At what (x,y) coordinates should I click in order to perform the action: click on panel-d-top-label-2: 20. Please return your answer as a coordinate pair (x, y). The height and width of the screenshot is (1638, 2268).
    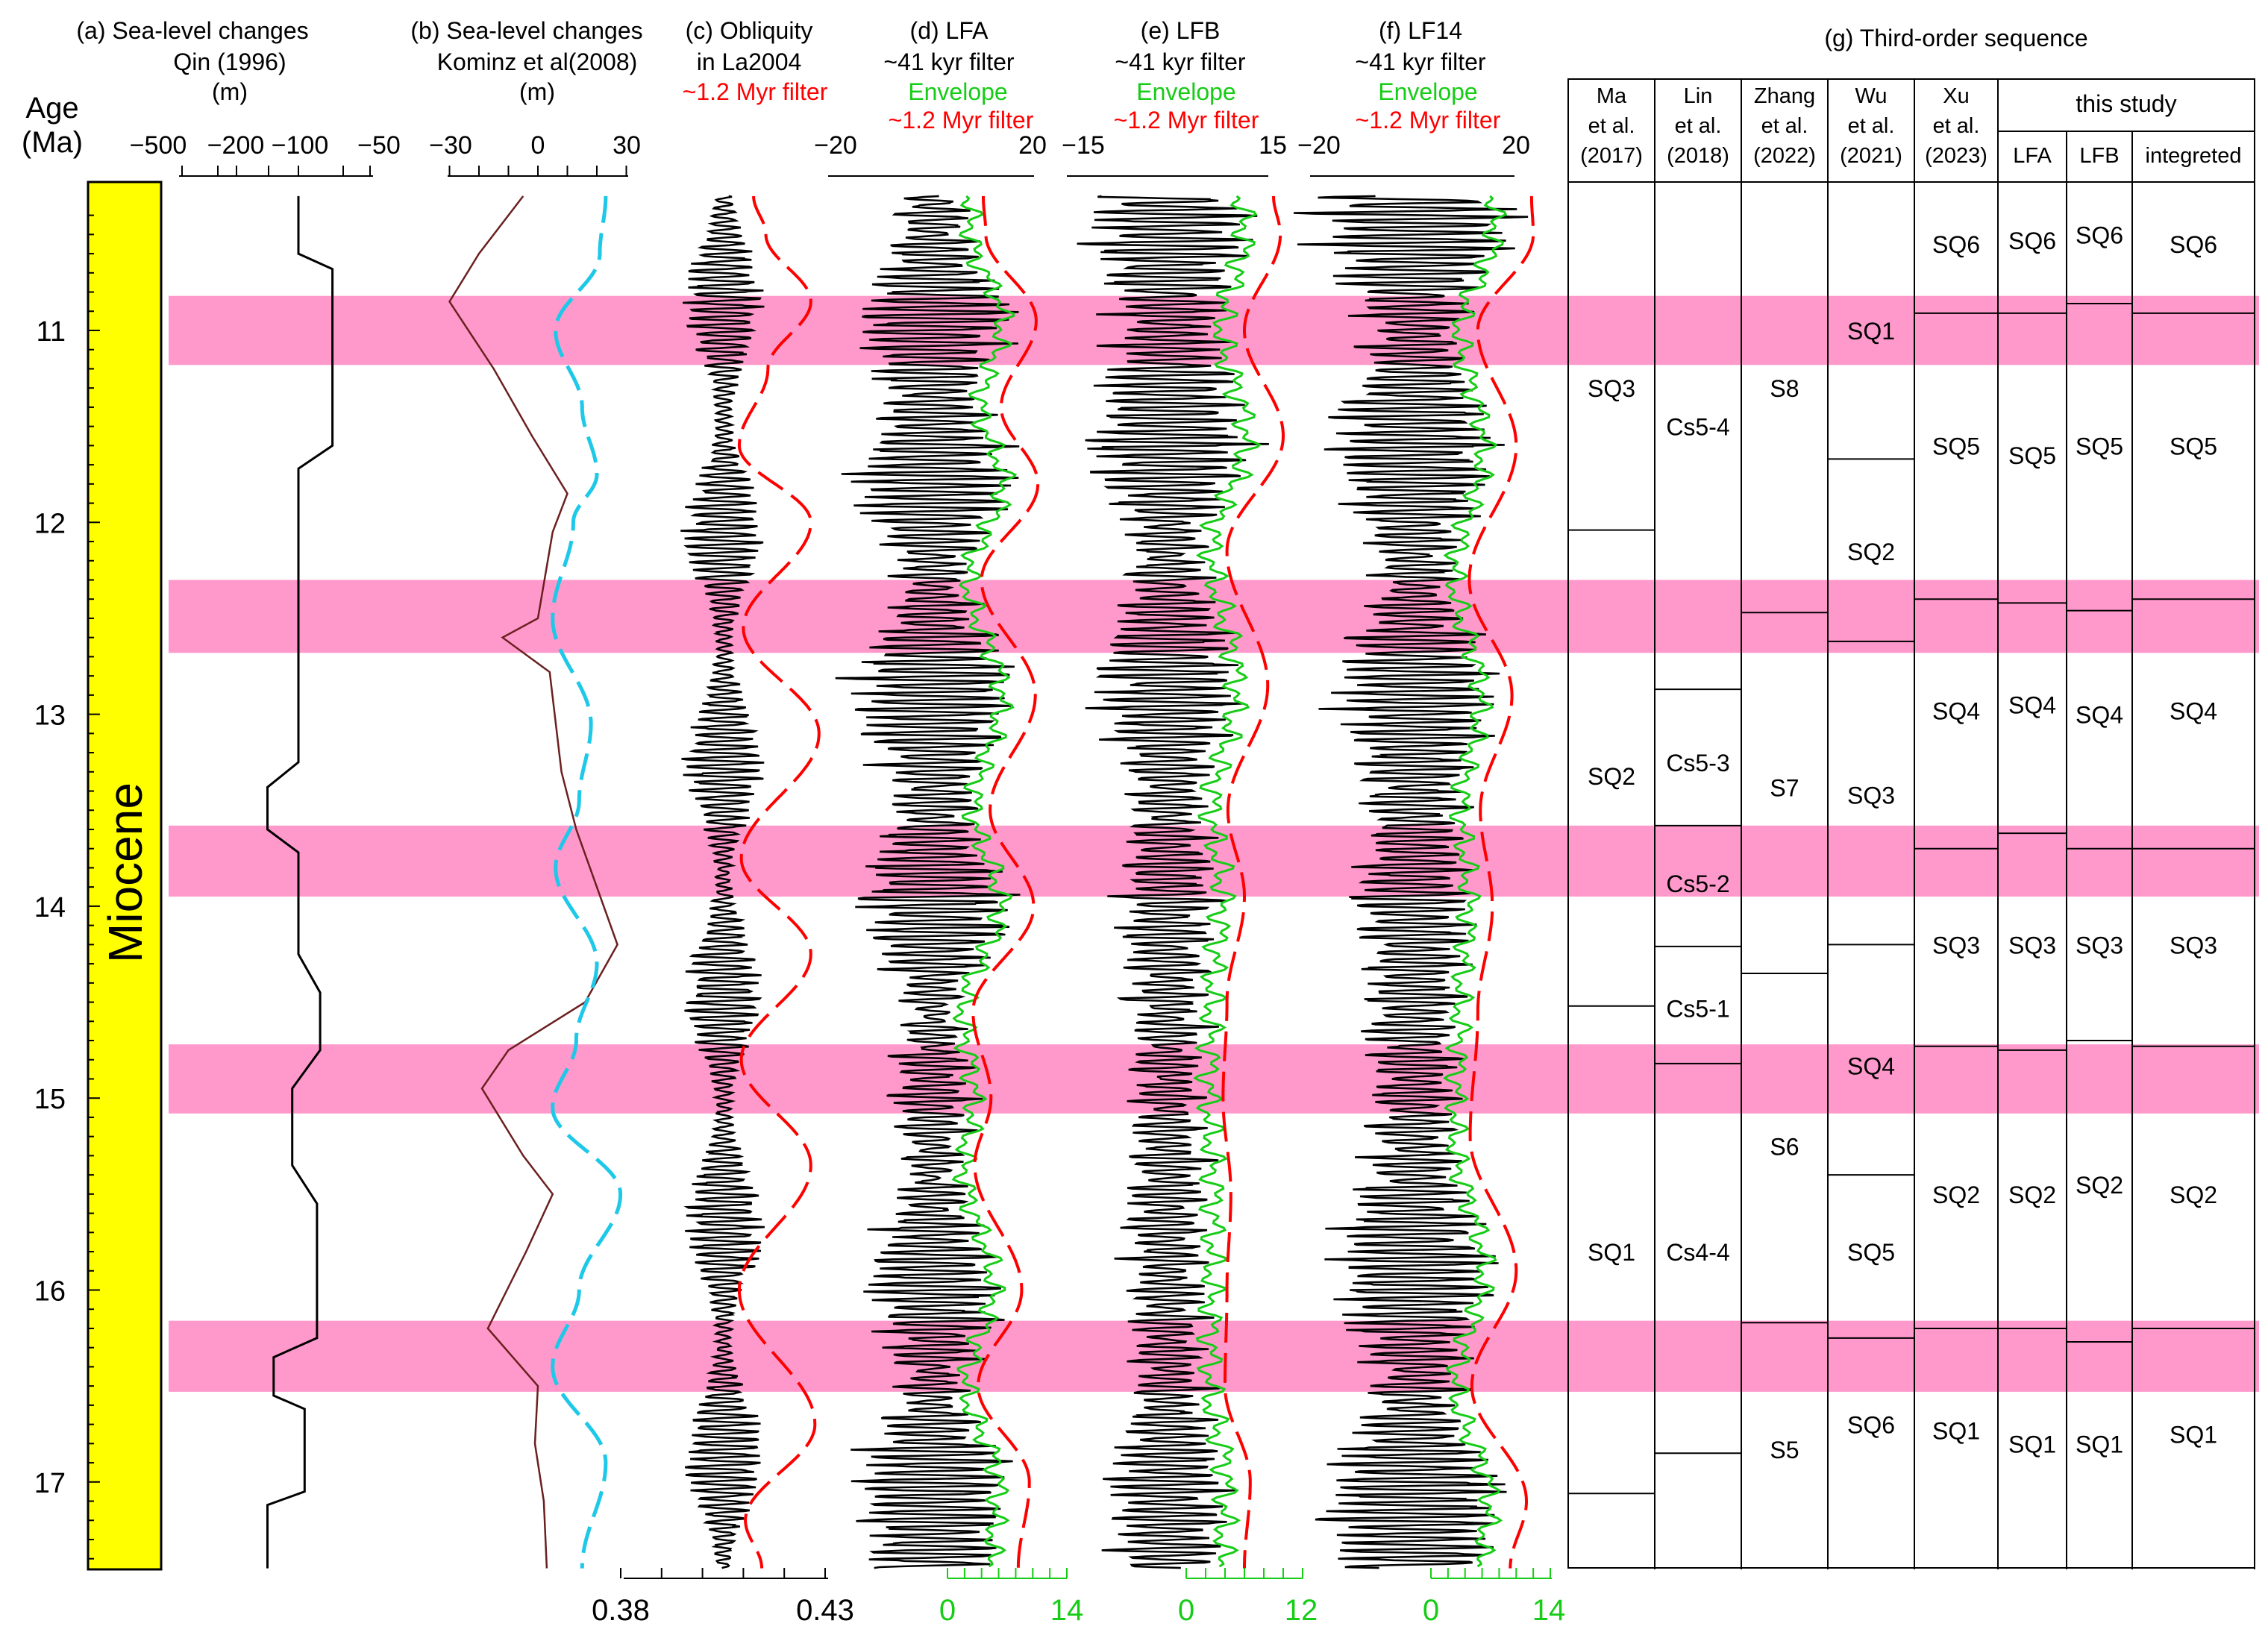
    Looking at the image, I should click on (1032, 145).